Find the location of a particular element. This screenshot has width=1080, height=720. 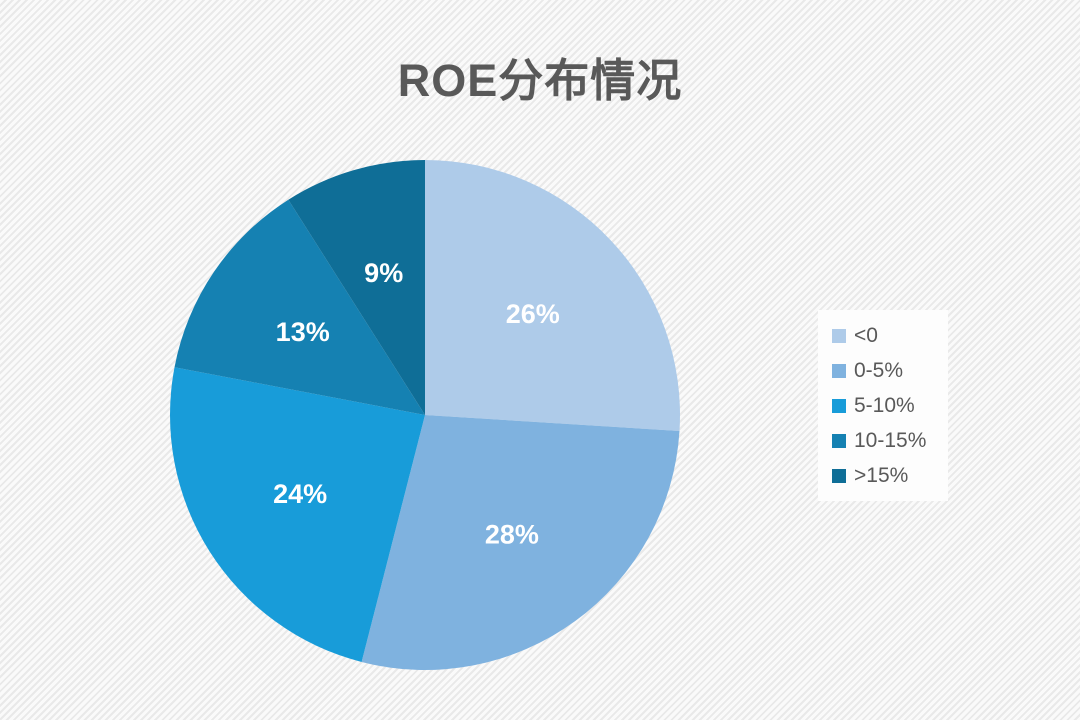

legend-label: <0 is located at coordinates (866, 335).